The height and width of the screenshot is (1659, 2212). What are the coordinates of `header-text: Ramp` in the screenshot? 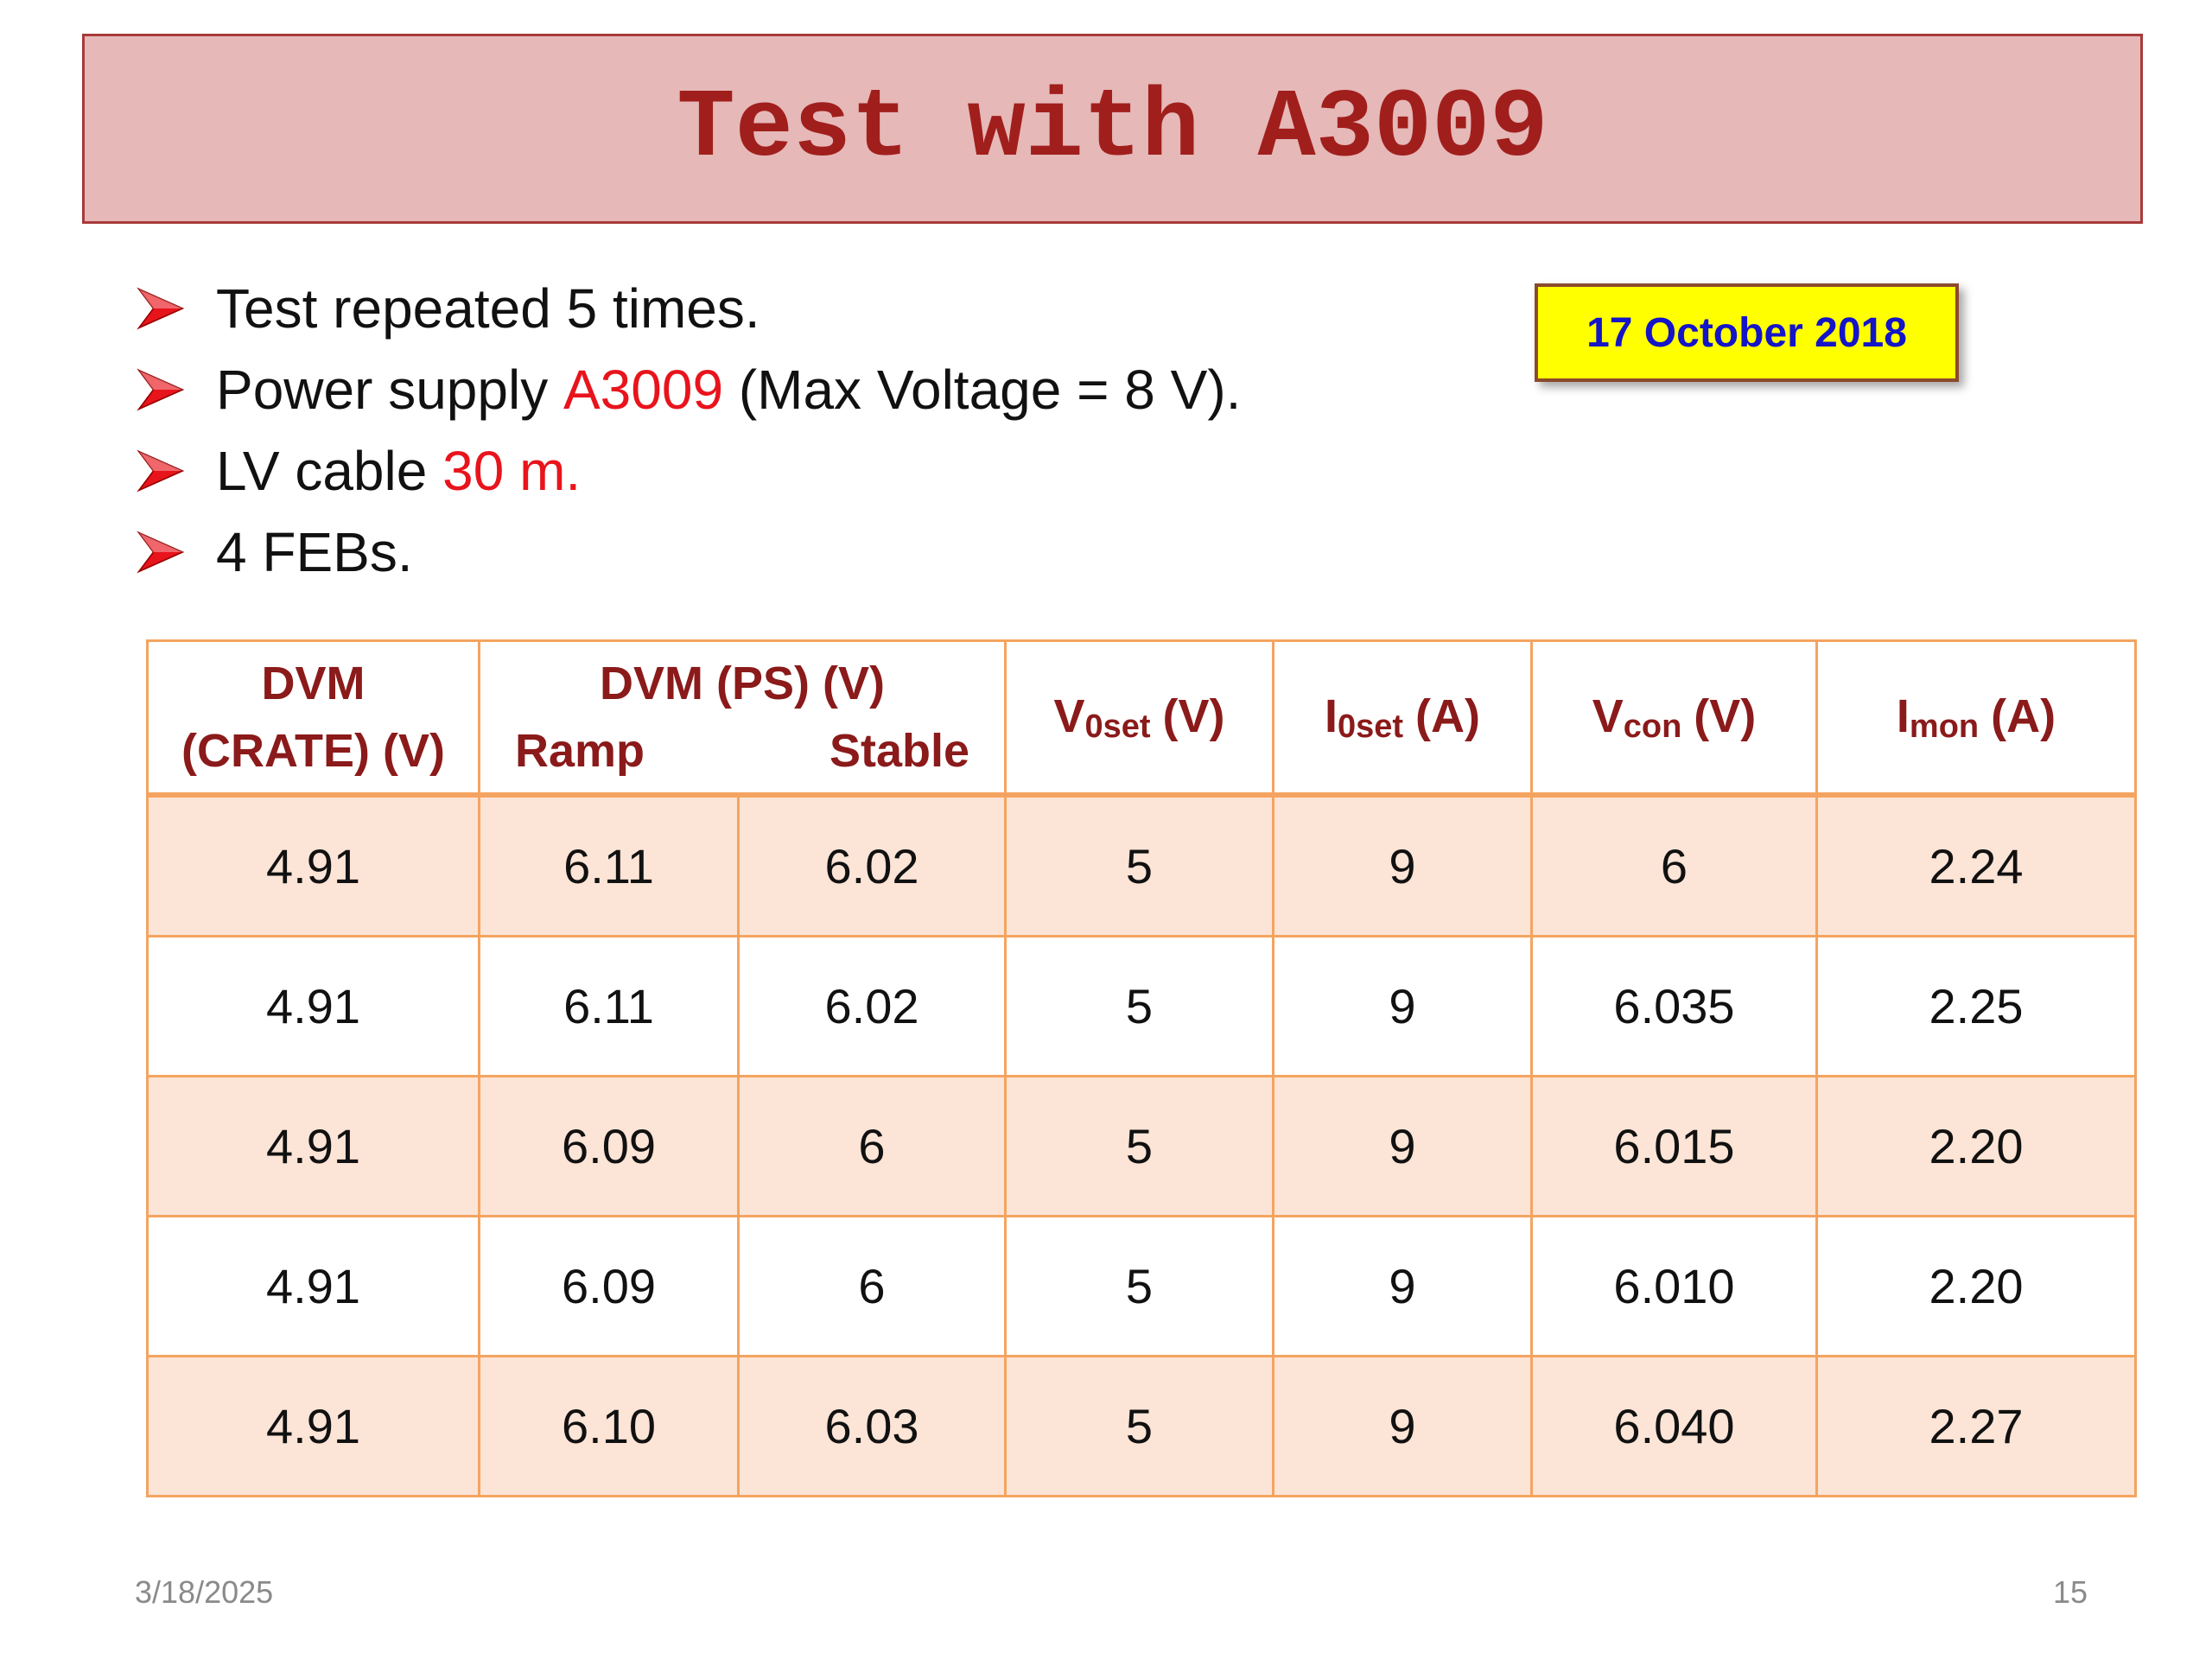 It's located at (580, 751).